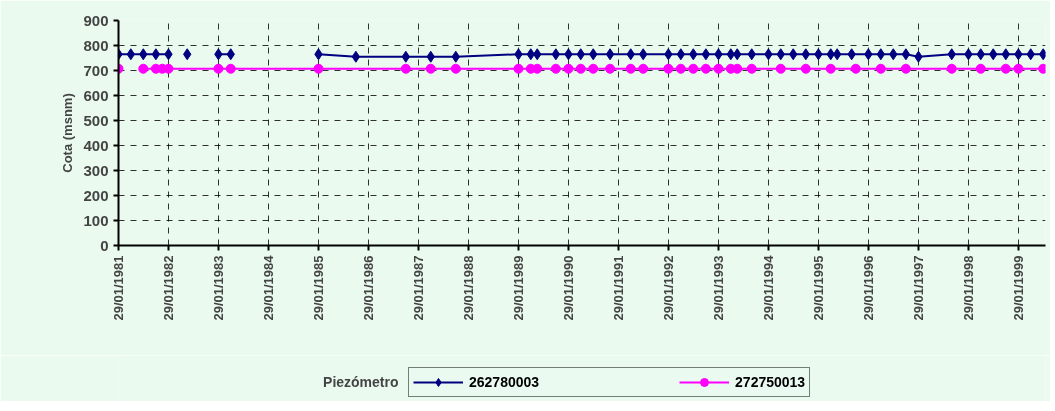  I want to click on y-axis-title: Cota (msnm), so click(68, 133).